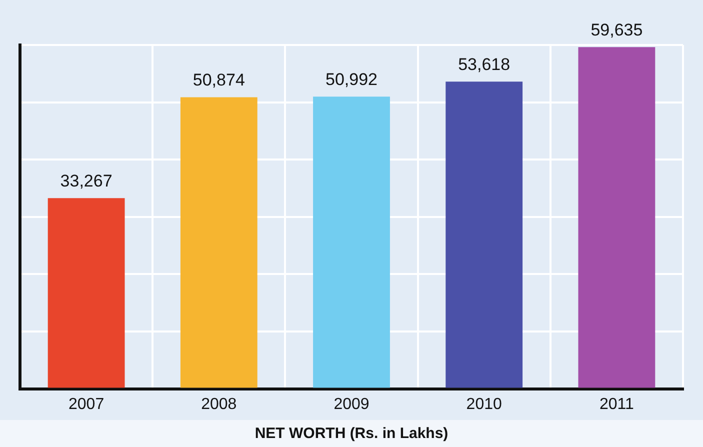 Image resolution: width=703 pixels, height=447 pixels. What do you see at coordinates (218, 80) in the screenshot?
I see `data-label: 50,874` at bounding box center [218, 80].